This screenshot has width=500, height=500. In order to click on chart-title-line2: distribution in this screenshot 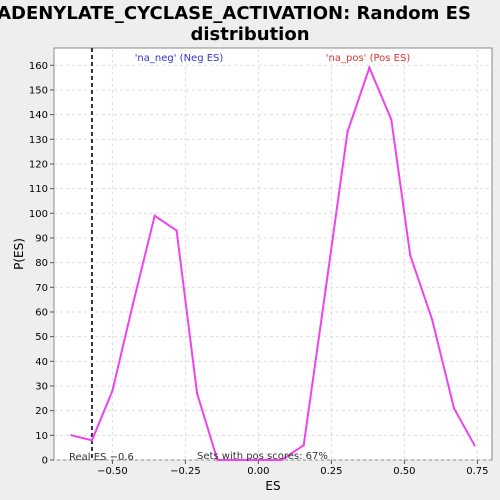, I will do `click(249, 34)`.